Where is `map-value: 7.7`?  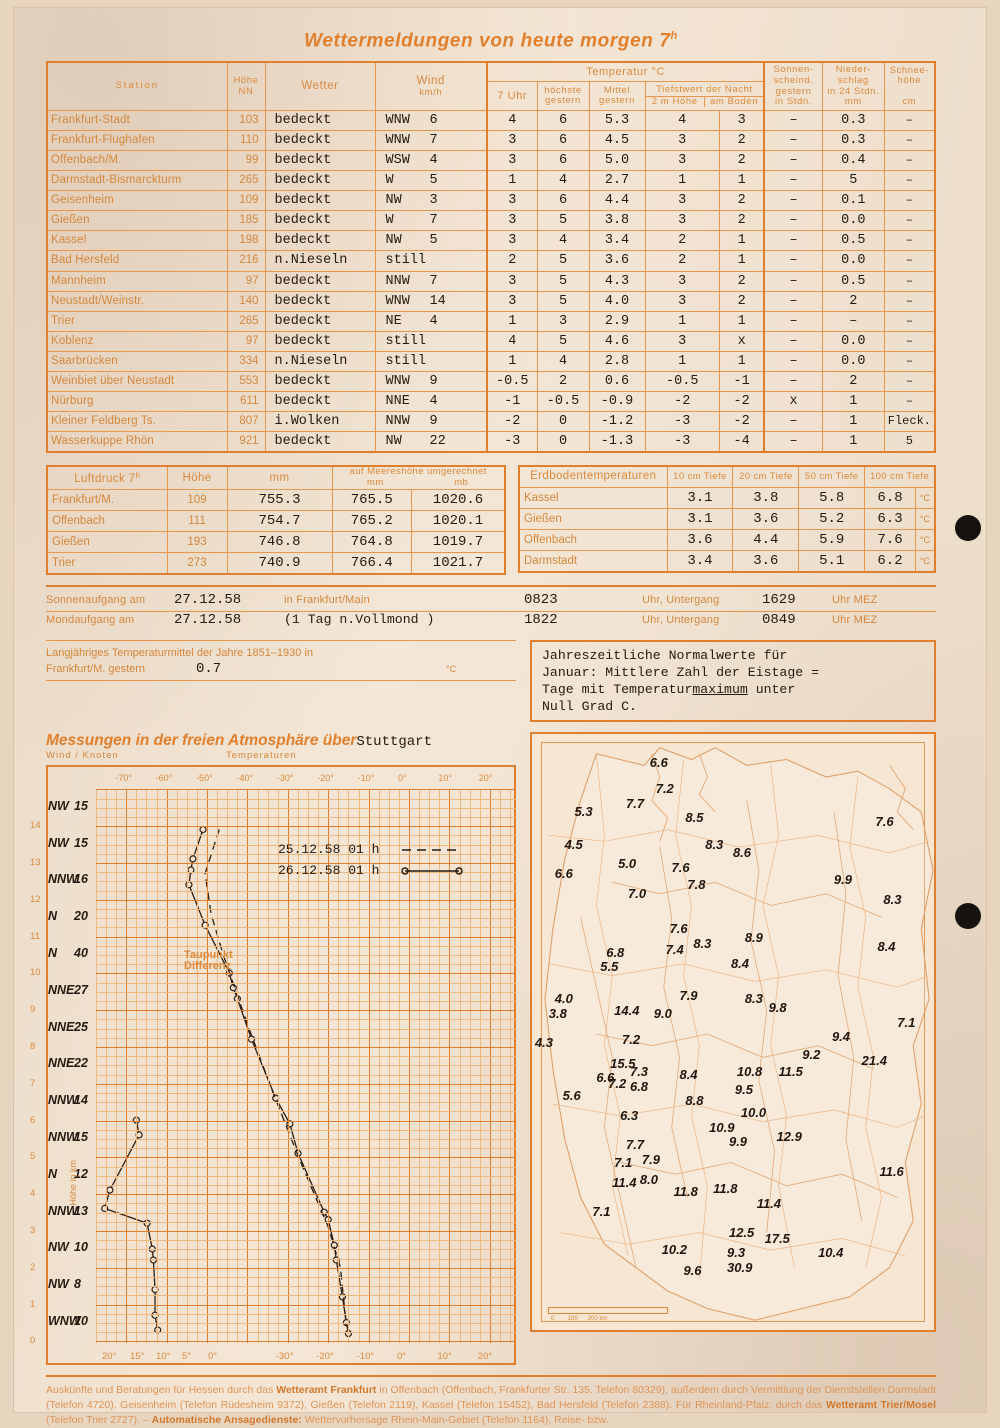 map-value: 7.7 is located at coordinates (635, 803).